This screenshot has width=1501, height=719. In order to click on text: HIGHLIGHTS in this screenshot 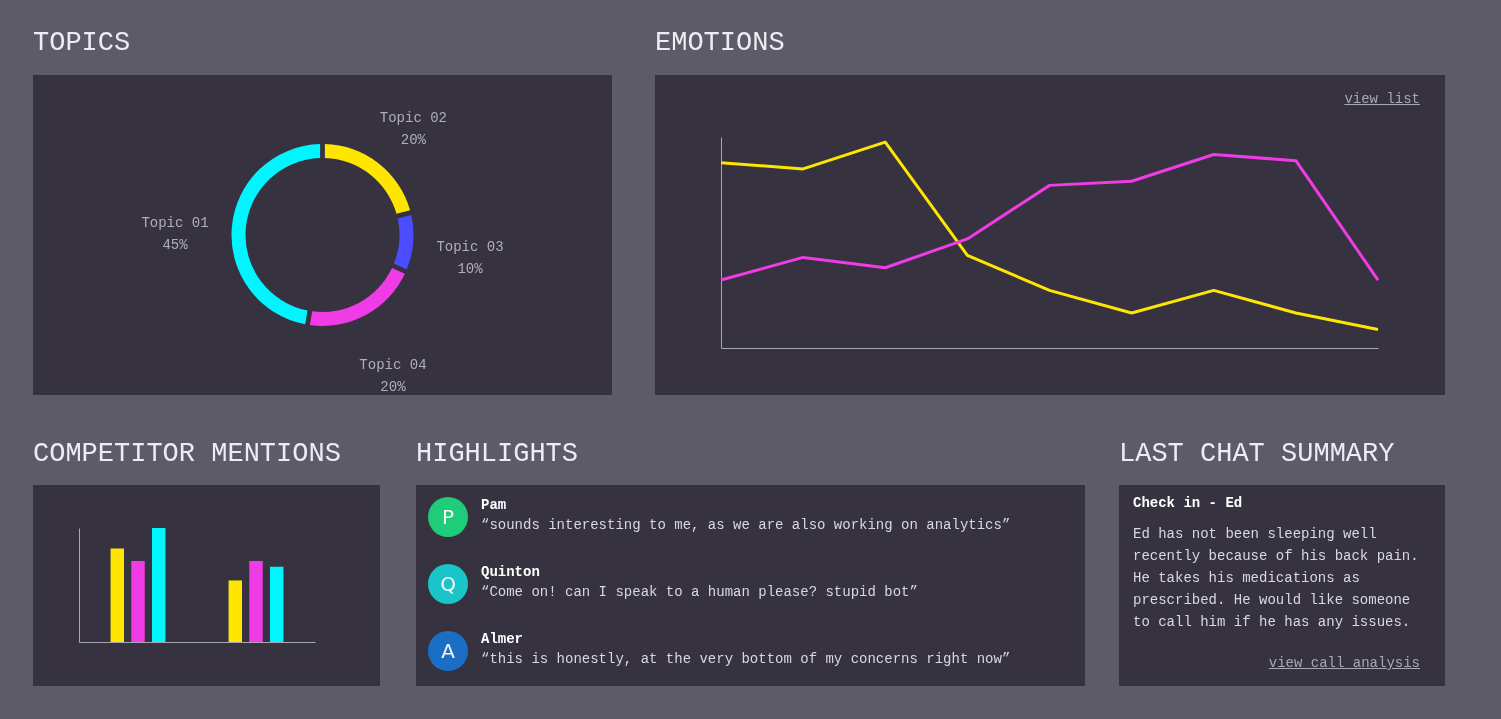, I will do `click(497, 454)`.